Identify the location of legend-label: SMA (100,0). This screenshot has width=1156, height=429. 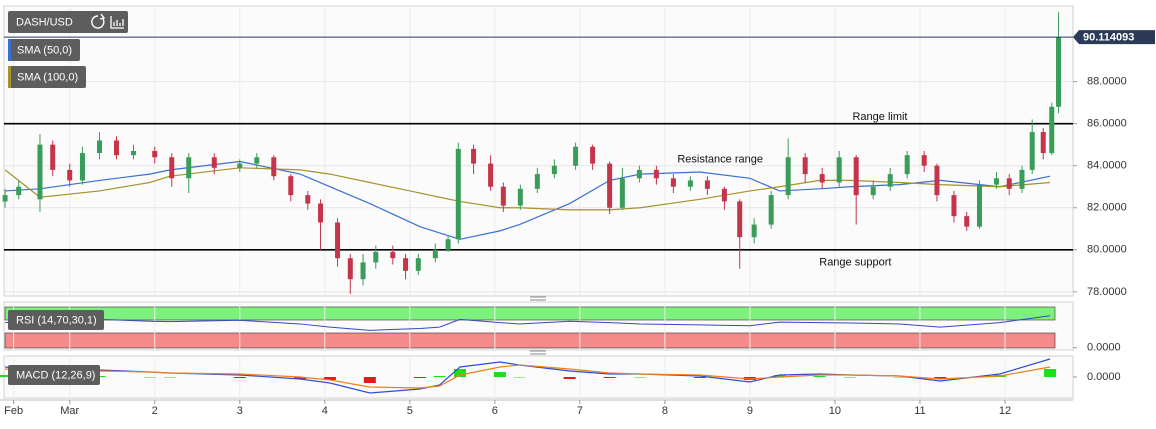
(47, 77).